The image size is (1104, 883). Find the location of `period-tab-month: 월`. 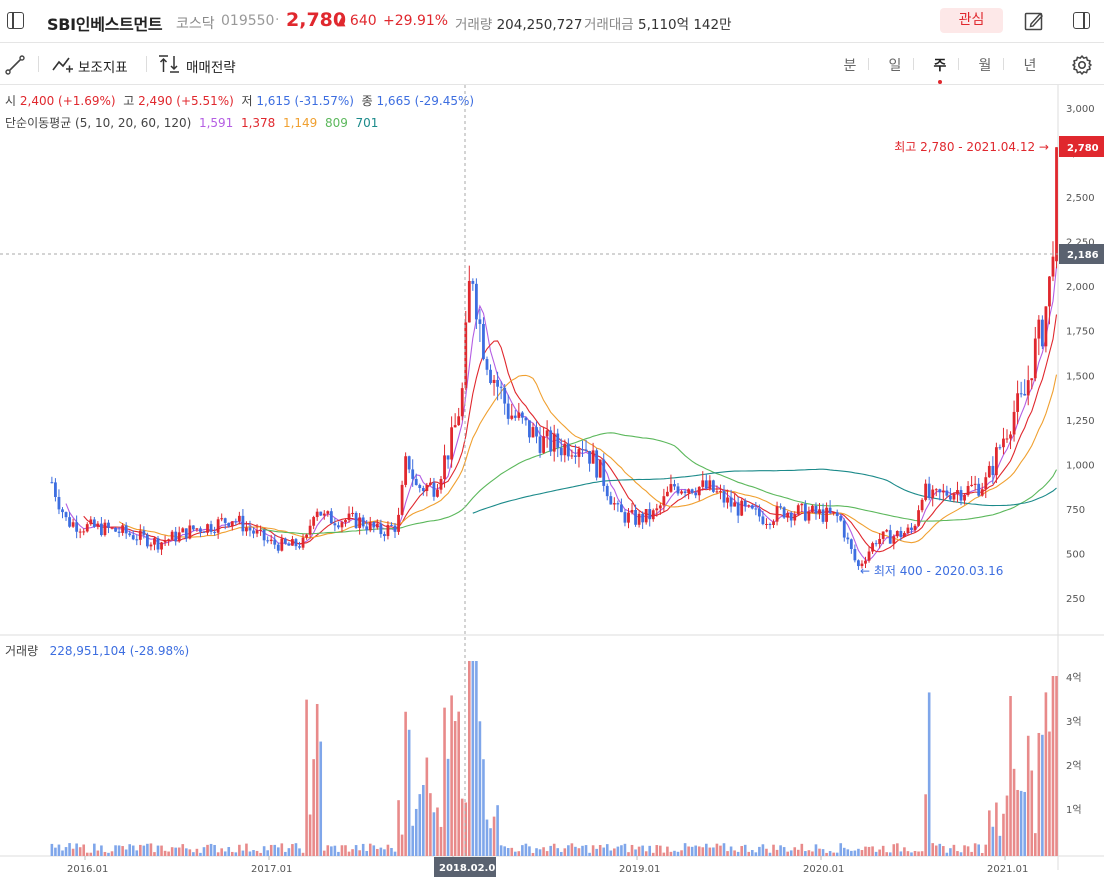

period-tab-month: 월 is located at coordinates (985, 66).